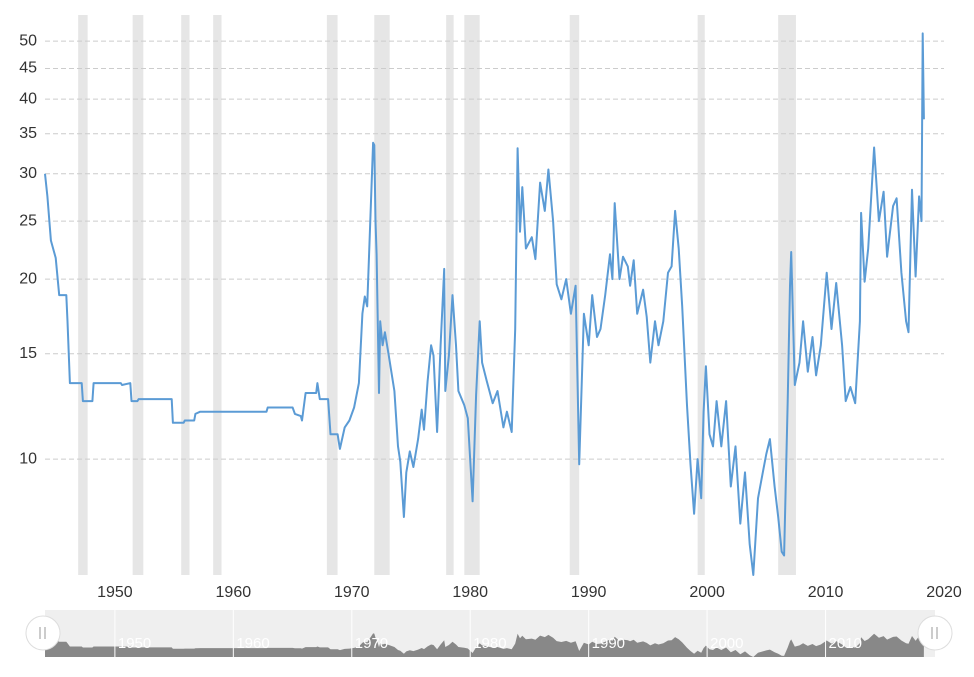 The image size is (974, 677). What do you see at coordinates (371, 643) in the screenshot?
I see `navigator-tick-label: 1970` at bounding box center [371, 643].